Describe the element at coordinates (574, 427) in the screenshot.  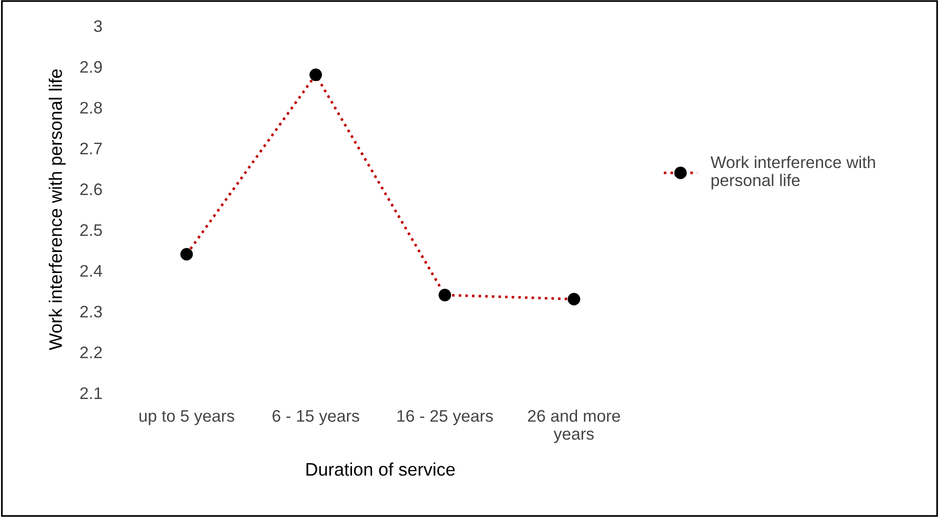
I see `x-tick-label: 26 and more years` at that location.